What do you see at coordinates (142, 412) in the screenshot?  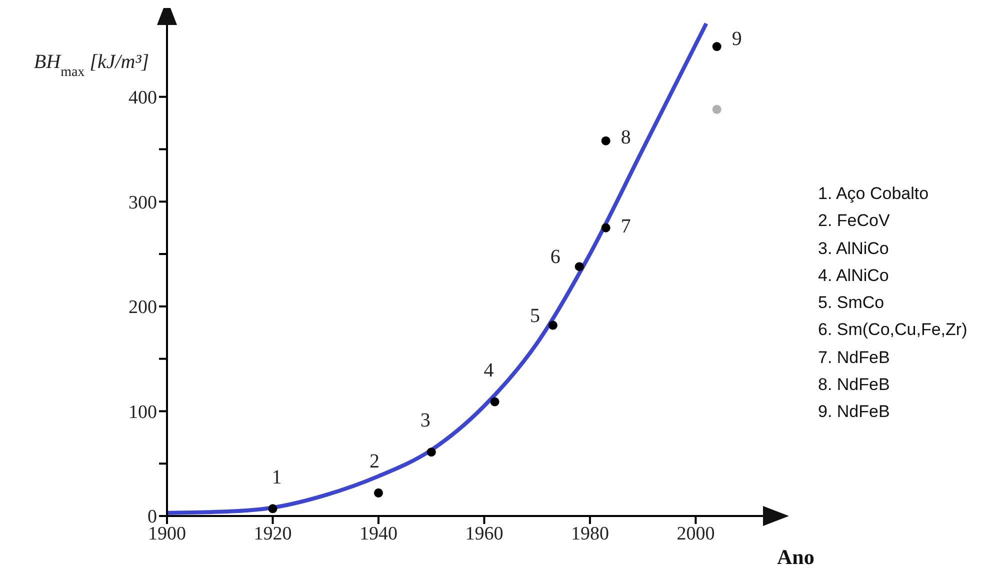 I see `y-tick-label: 100` at bounding box center [142, 412].